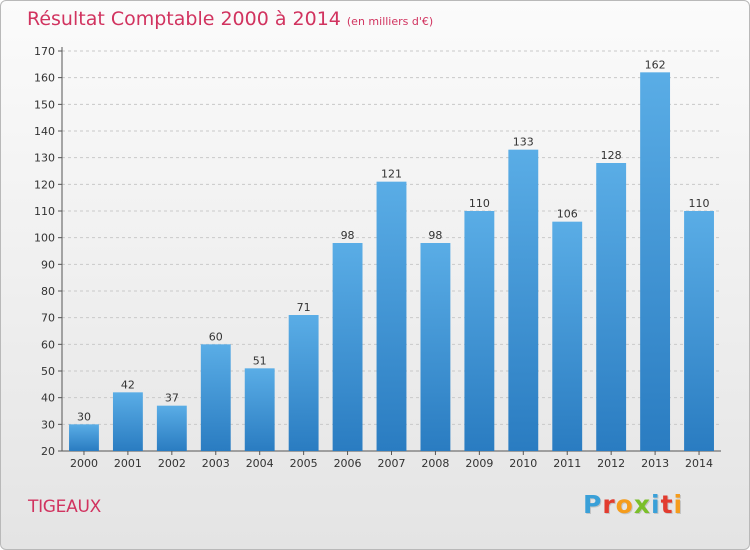  Describe the element at coordinates (593, 504) in the screenshot. I see `logo-letter: P` at that location.